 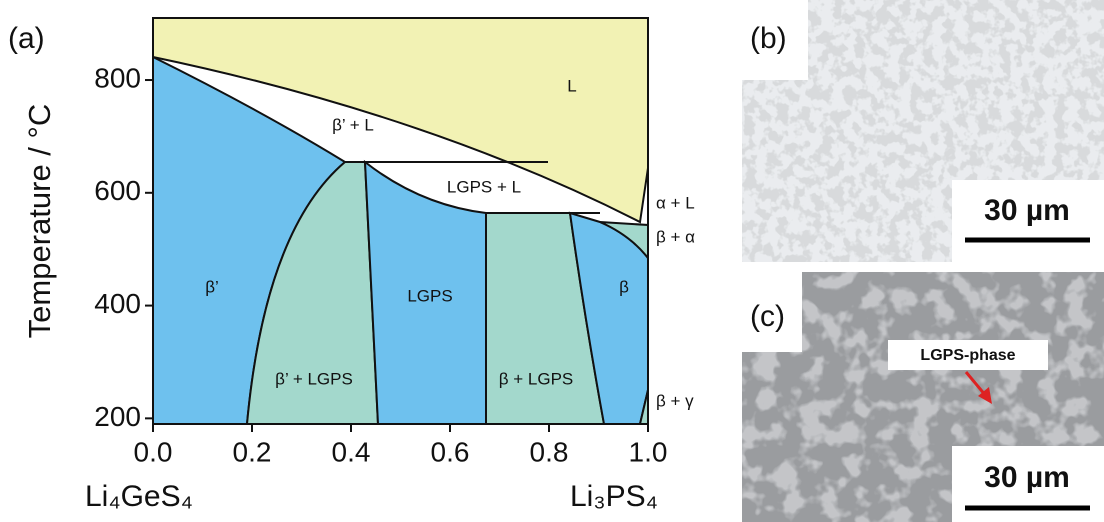 I want to click on scale-bg, so click(x=1028, y=221).